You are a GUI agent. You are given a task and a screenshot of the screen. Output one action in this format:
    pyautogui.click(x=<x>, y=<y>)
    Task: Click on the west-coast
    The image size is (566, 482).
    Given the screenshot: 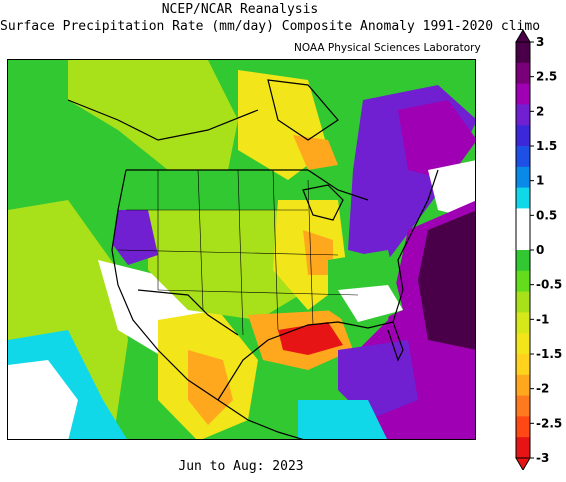 What is the action you would take?
    pyautogui.click(x=165, y=285)
    